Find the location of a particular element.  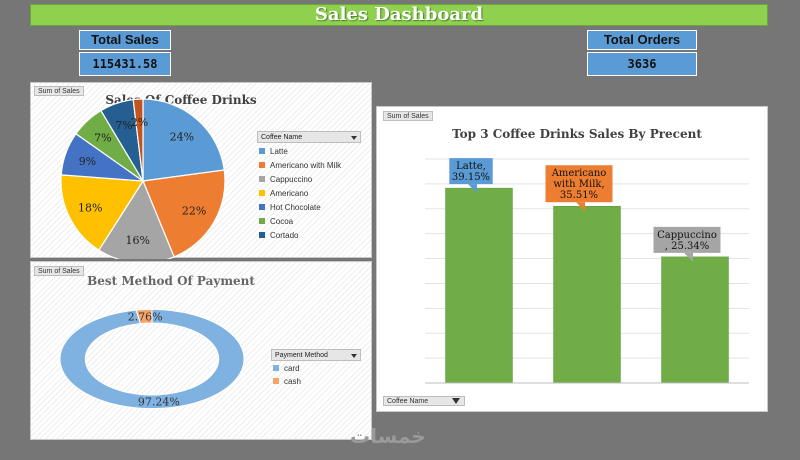

bar-callout-label: Americano is located at coordinates (579, 173).